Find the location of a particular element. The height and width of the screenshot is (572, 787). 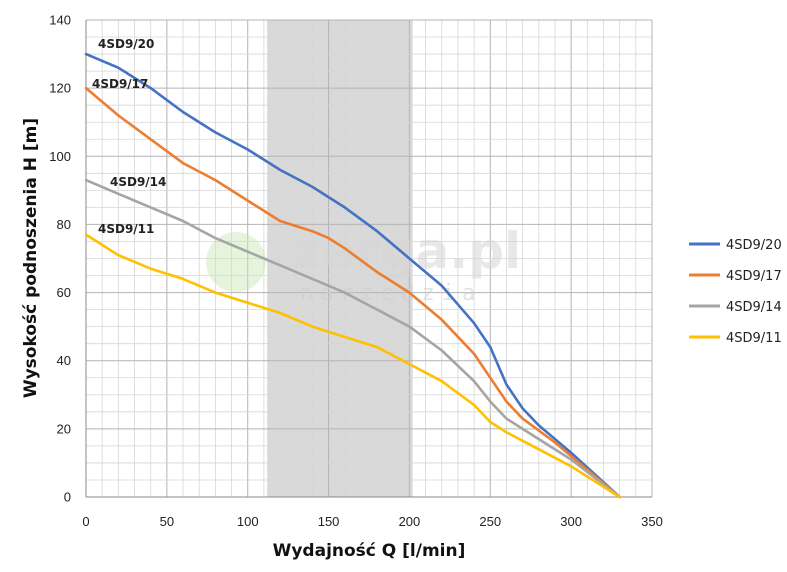

series-label-4SD9-14: 4SD9/14 is located at coordinates (138, 182).